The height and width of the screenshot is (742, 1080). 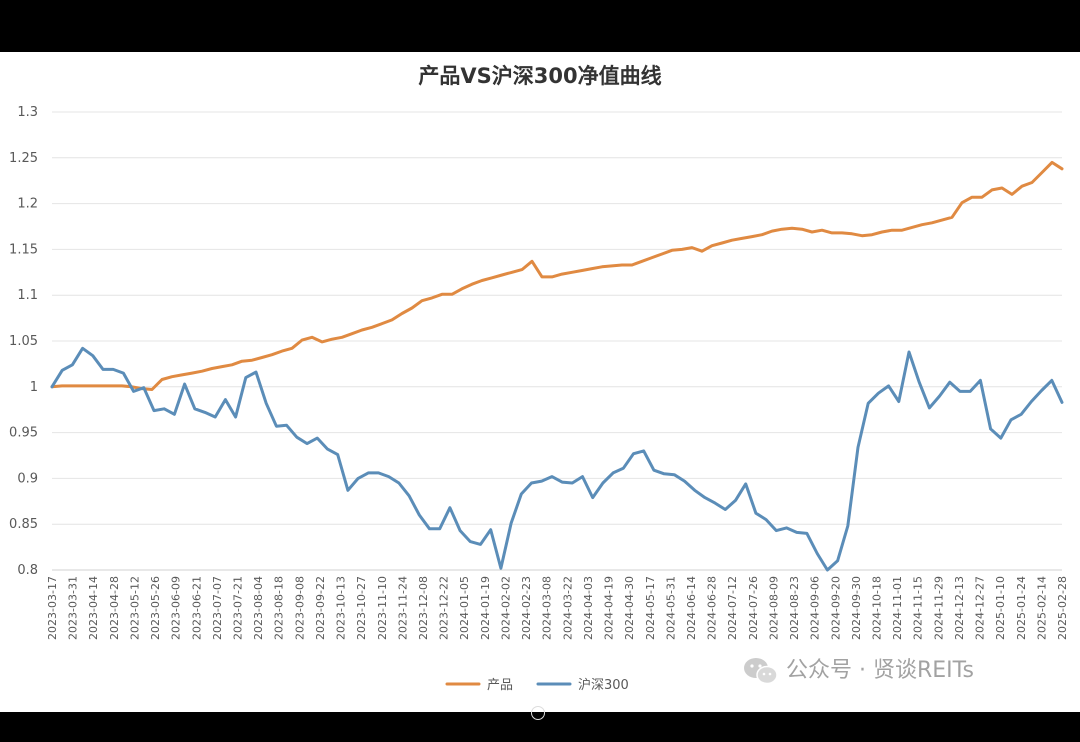 I want to click on x-tick-label: 2025-02-28, so click(x=1062, y=608).